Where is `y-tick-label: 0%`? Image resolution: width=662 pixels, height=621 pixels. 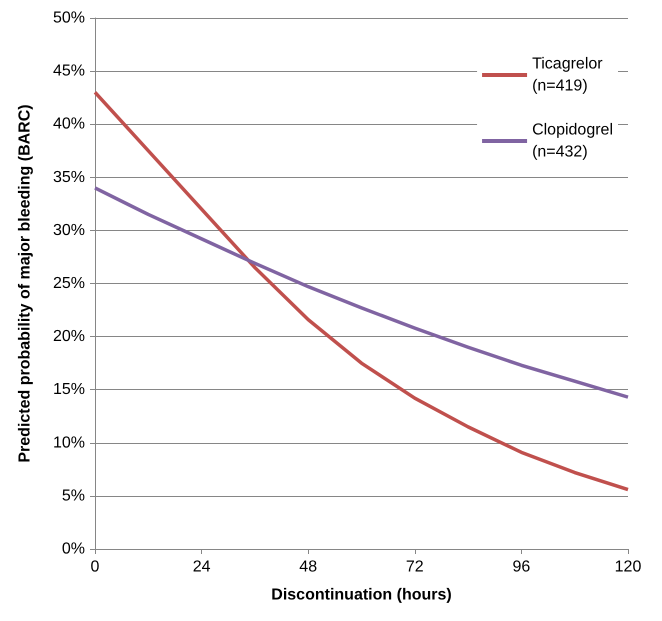 y-tick-label: 0% is located at coordinates (73, 549).